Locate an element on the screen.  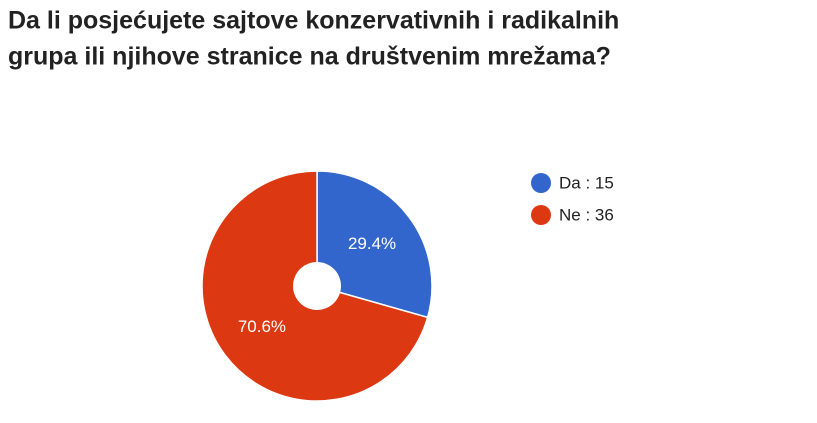
slice is located at coordinates (374, 244).